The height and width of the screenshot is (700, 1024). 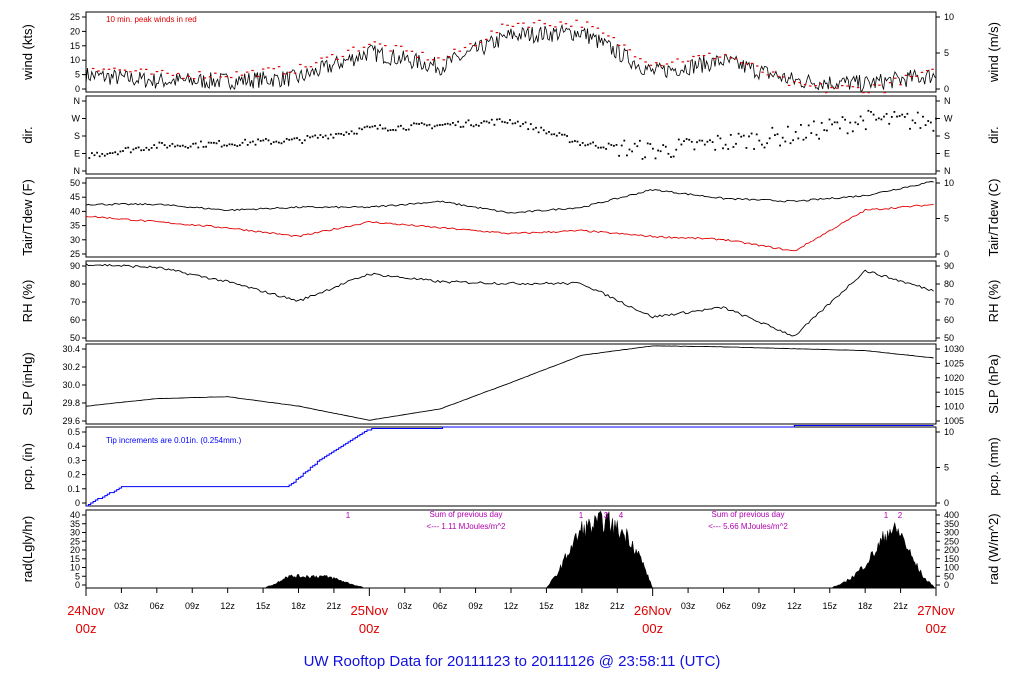 I want to click on y-tick-label: 25, so click(x=75, y=254).